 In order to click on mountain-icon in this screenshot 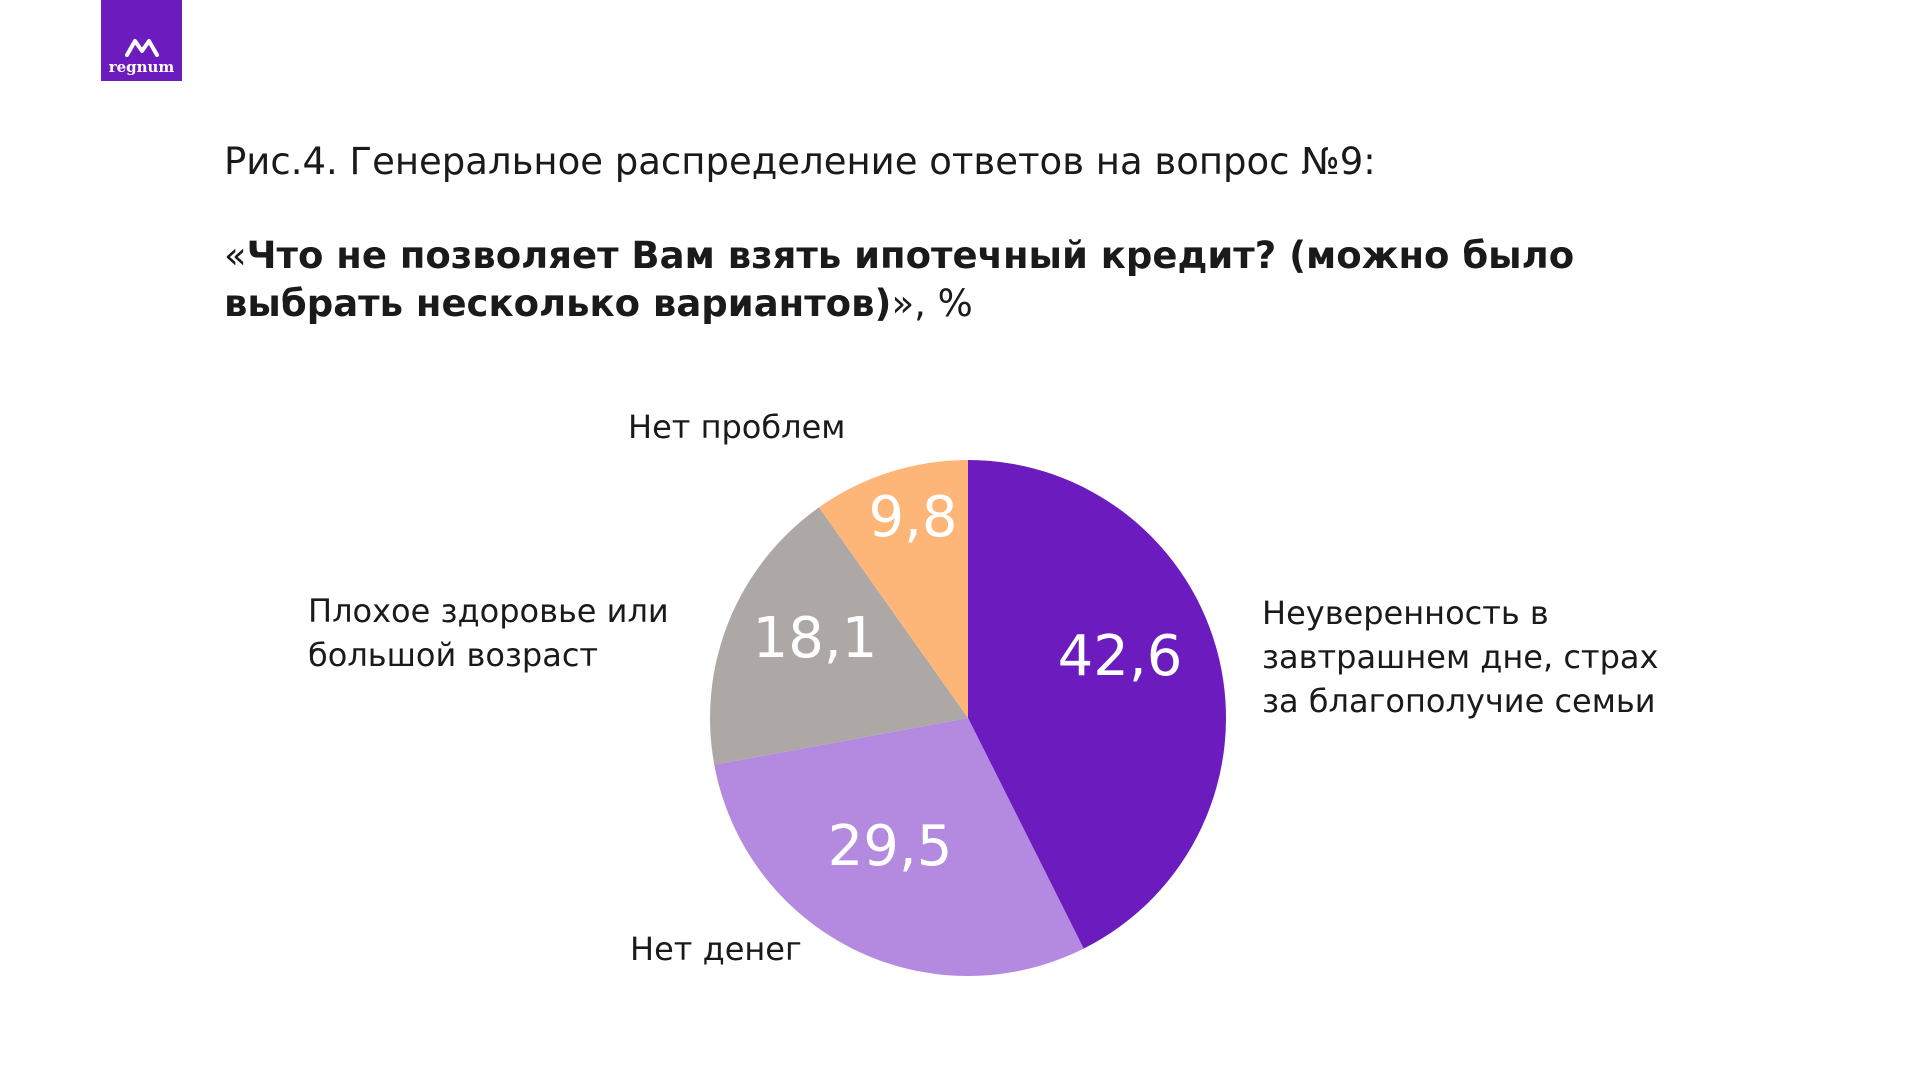, I will do `click(141, 48)`.